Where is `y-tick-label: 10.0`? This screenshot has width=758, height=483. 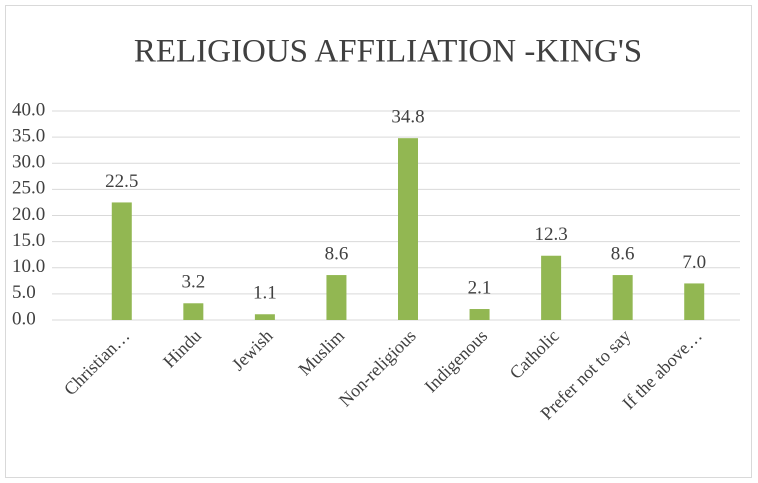 y-tick-label: 10.0 is located at coordinates (28, 266).